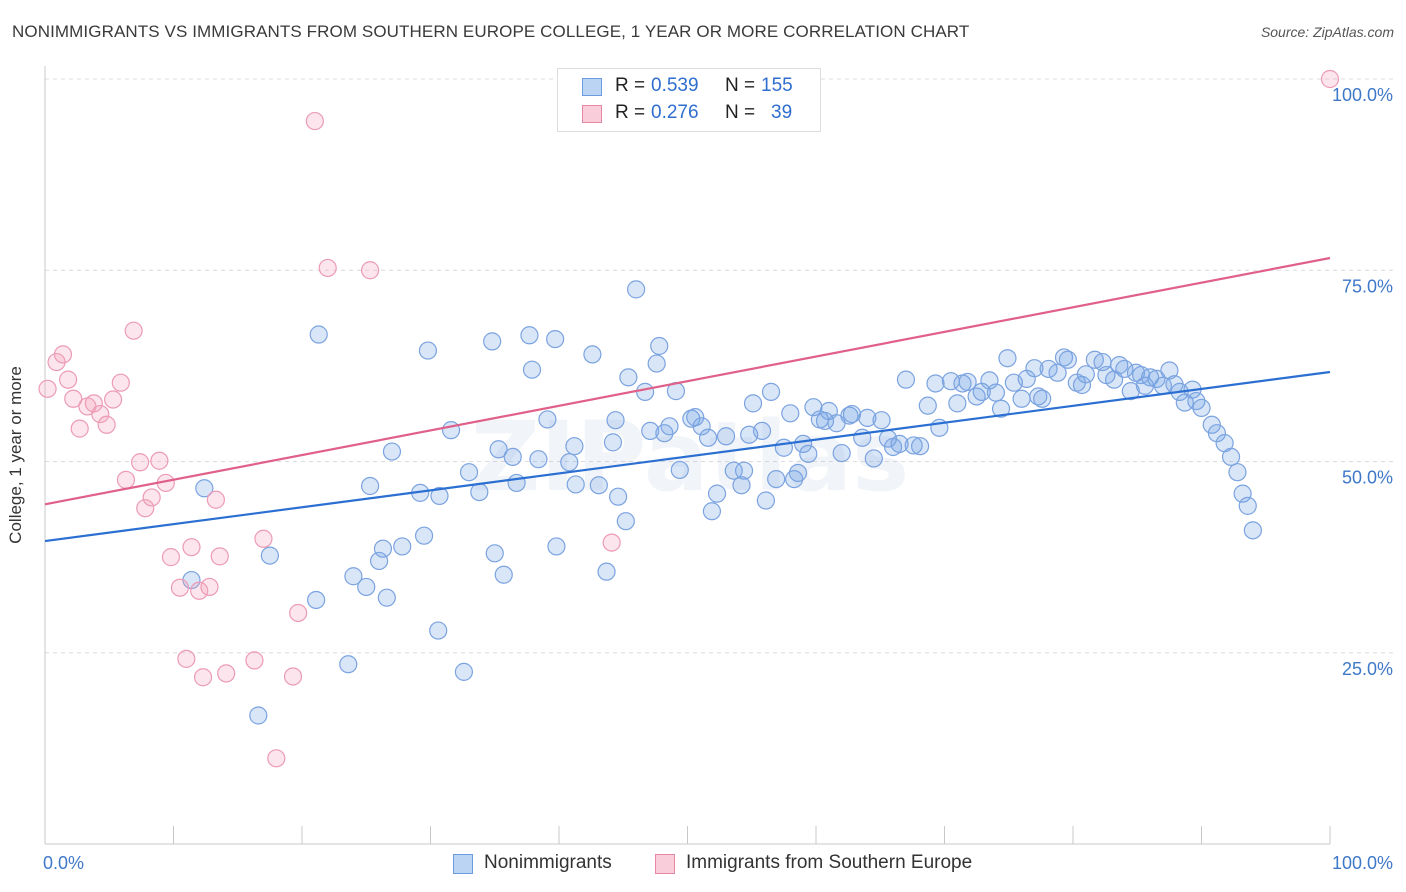  Describe the element at coordinates (675, 112) in the screenshot. I see `legend-r-value: 0.276` at that location.